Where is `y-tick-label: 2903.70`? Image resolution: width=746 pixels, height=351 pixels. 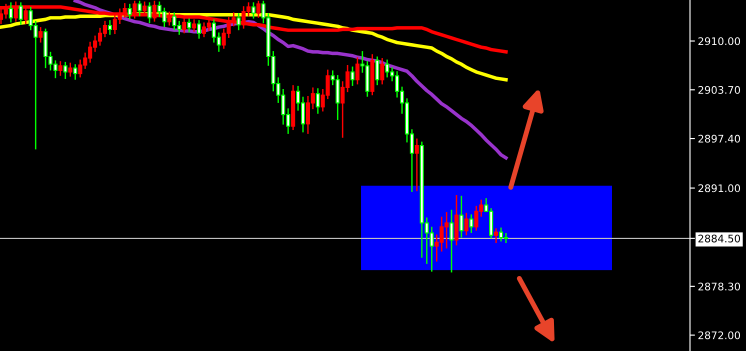
y-tick-label: 2903.70 is located at coordinates (719, 90).